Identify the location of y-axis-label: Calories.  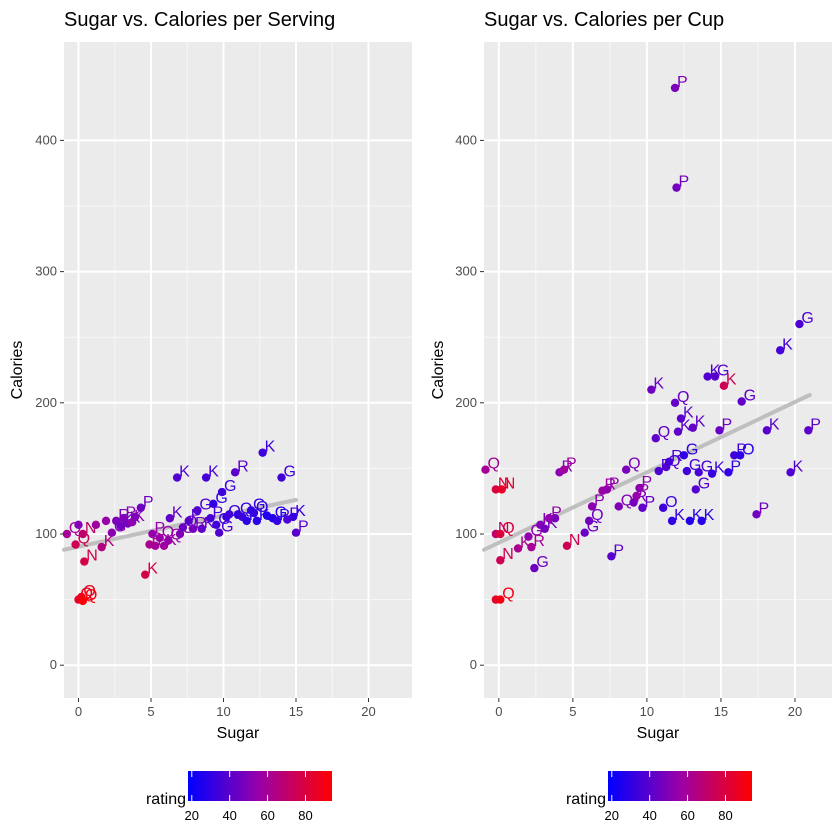
(17, 370).